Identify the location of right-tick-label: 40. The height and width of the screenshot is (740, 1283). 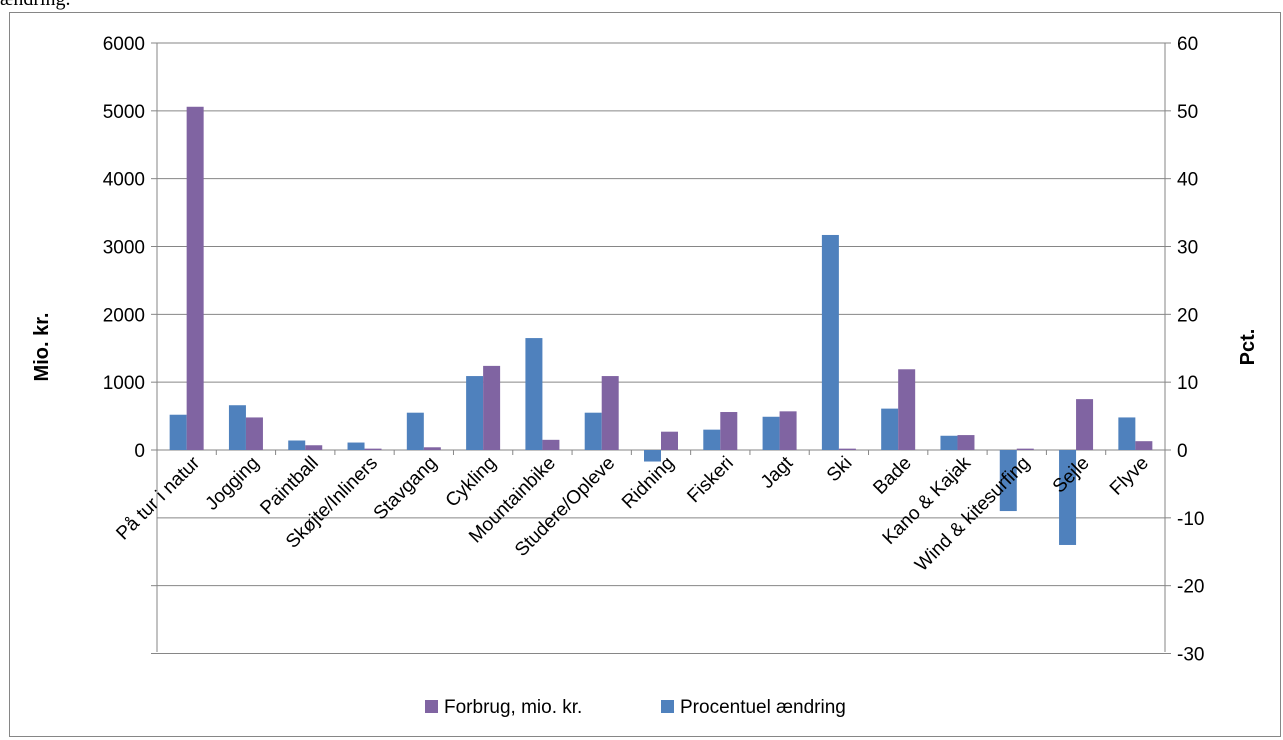
(1187, 180).